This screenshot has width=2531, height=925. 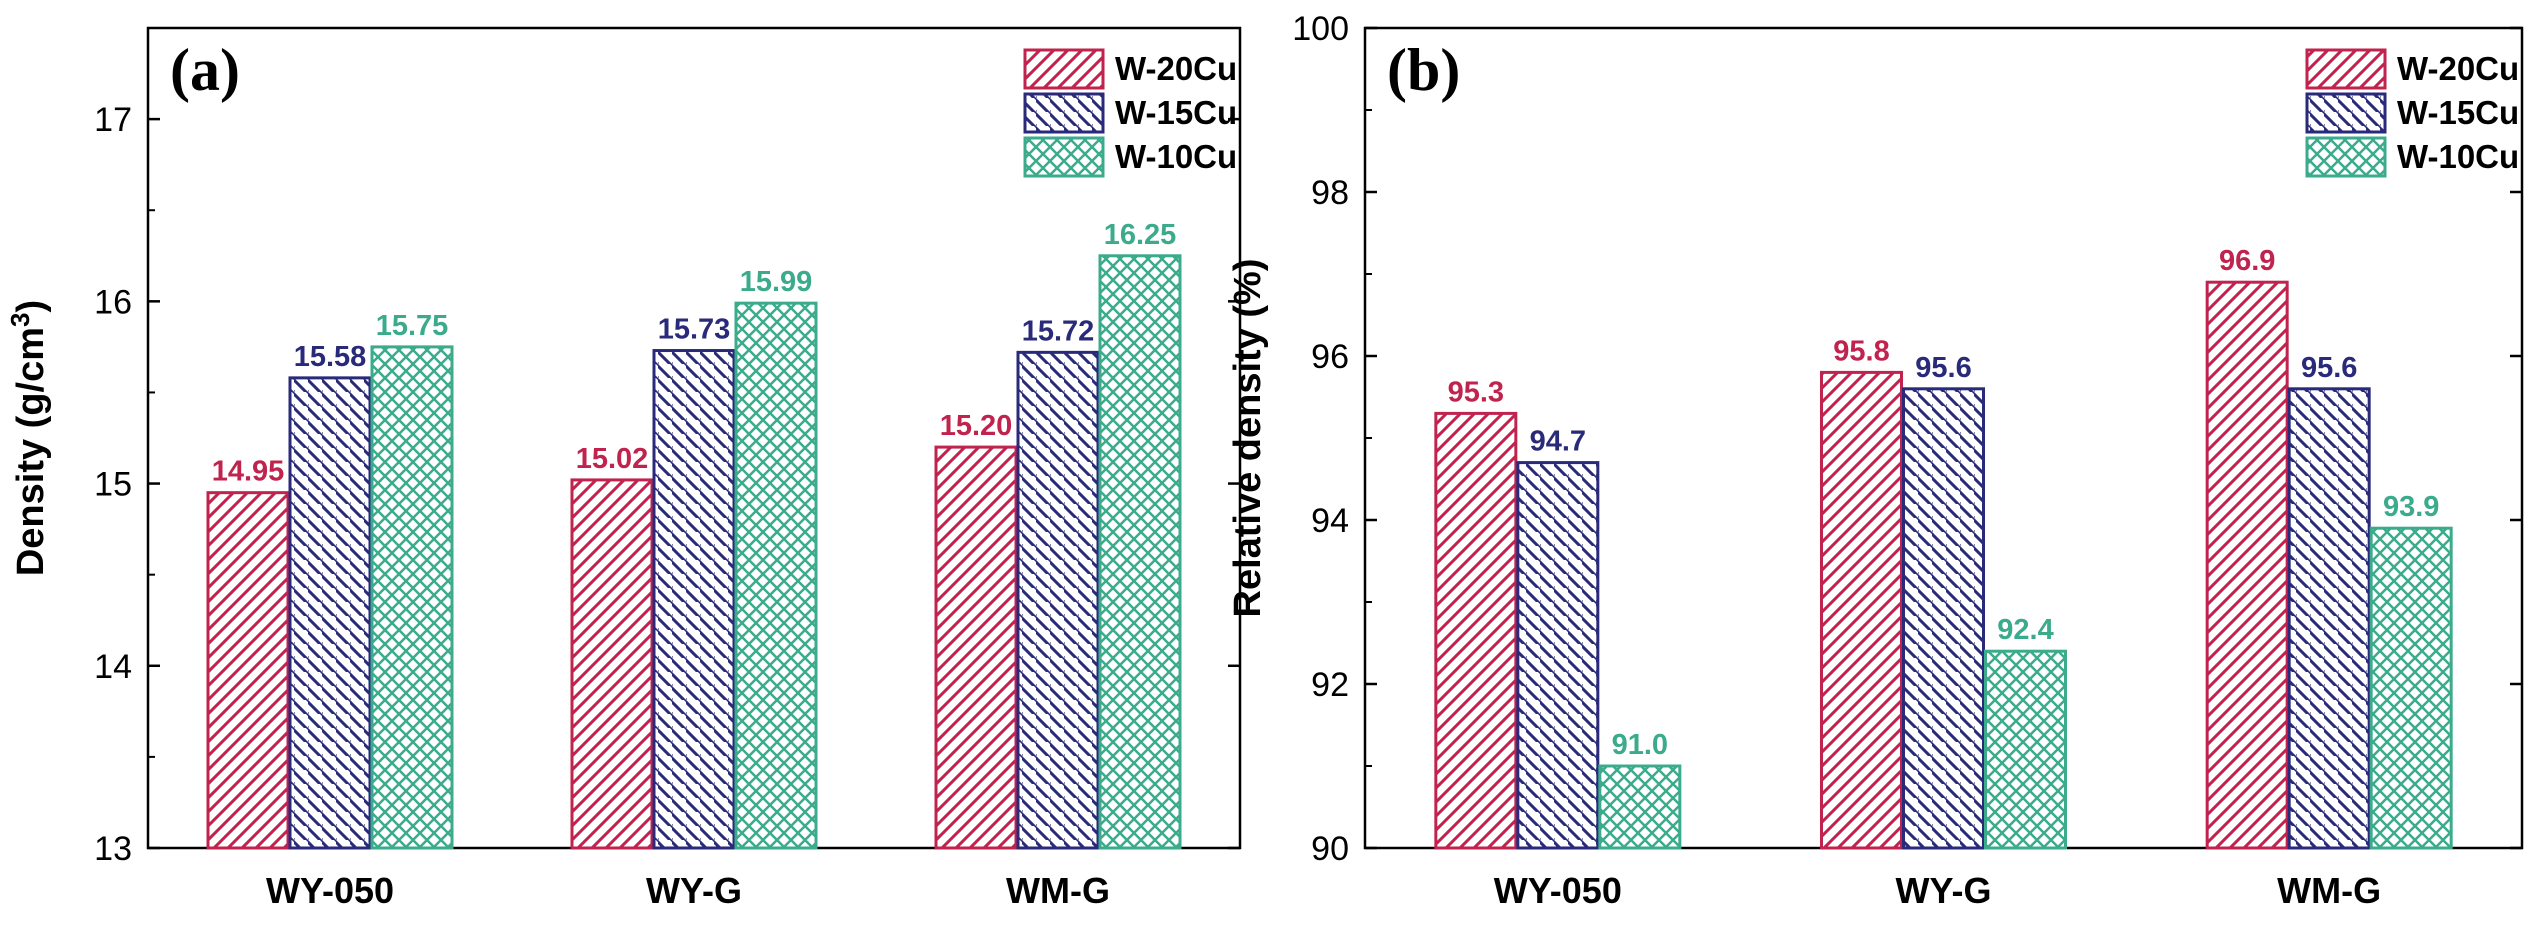 What do you see at coordinates (1330, 521) in the screenshot?
I see `y-tick-label: 94` at bounding box center [1330, 521].